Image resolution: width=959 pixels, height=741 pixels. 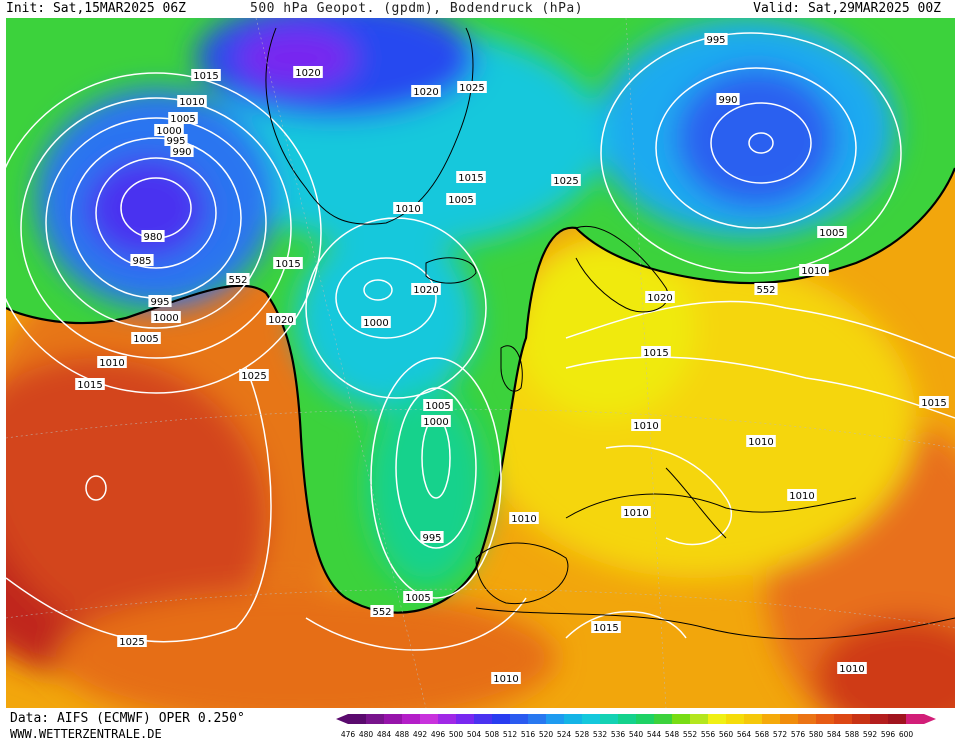 What do you see at coordinates (654, 734) in the screenshot?
I see `legend-tick-label: 544` at bounding box center [654, 734].